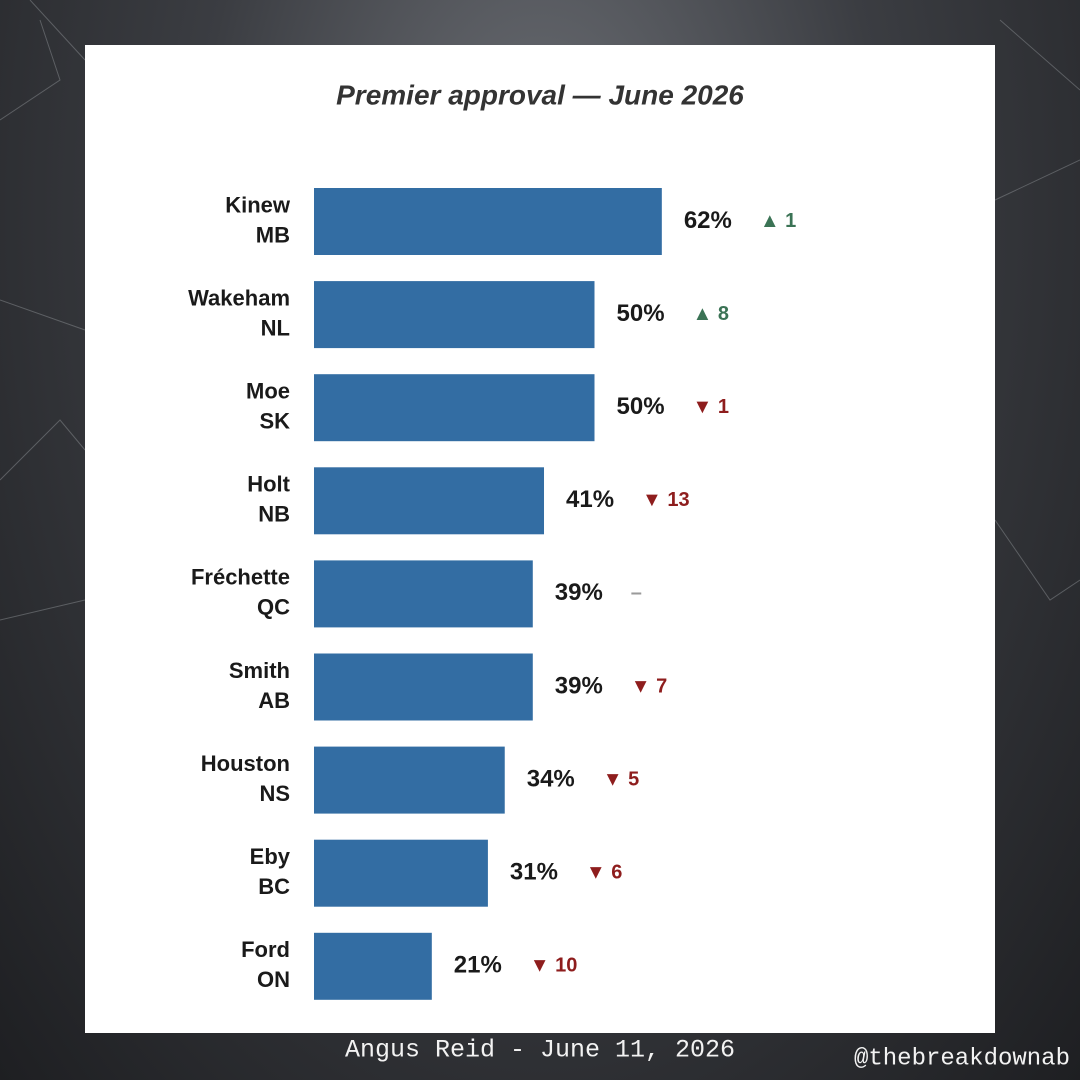 This screenshot has width=1080, height=1080. Describe the element at coordinates (711, 407) in the screenshot. I see `change-label: ▼ 1` at that location.